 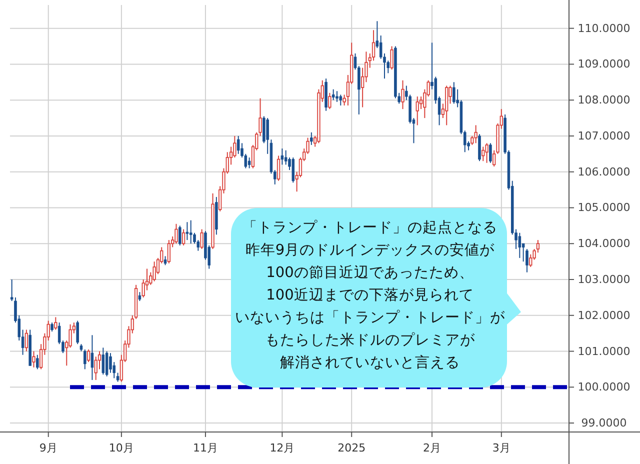 I want to click on annotation: 100の節目近辺であったため、, so click(x=370, y=272).